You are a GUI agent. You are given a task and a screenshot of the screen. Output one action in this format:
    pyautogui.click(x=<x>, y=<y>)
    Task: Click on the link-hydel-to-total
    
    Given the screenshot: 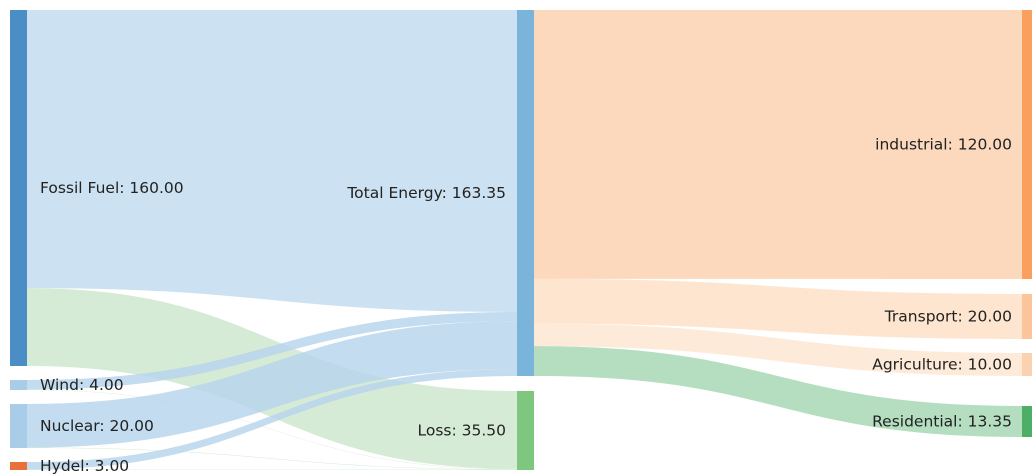 What is the action you would take?
    pyautogui.click(x=272, y=419)
    